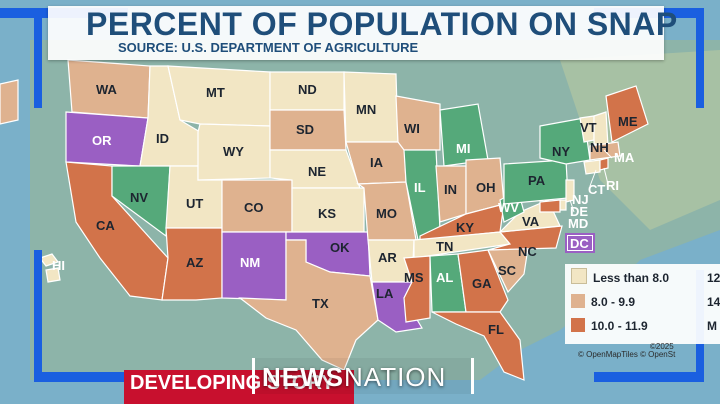  What do you see at coordinates (81, 377) in the screenshot?
I see `frame-bracket-bottom-left-h` at bounding box center [81, 377].